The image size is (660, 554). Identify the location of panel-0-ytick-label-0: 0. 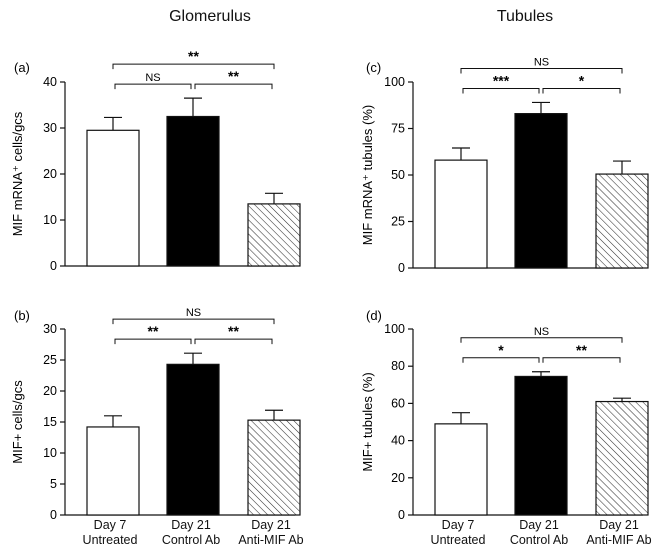
(53, 266).